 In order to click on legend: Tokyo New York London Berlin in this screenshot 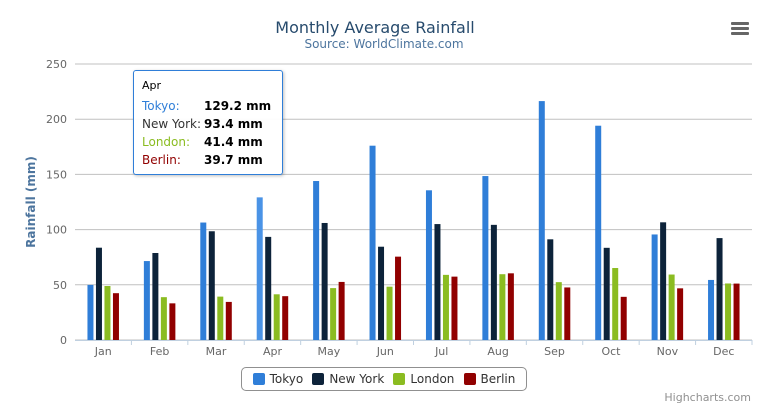, I will do `click(384, 379)`.